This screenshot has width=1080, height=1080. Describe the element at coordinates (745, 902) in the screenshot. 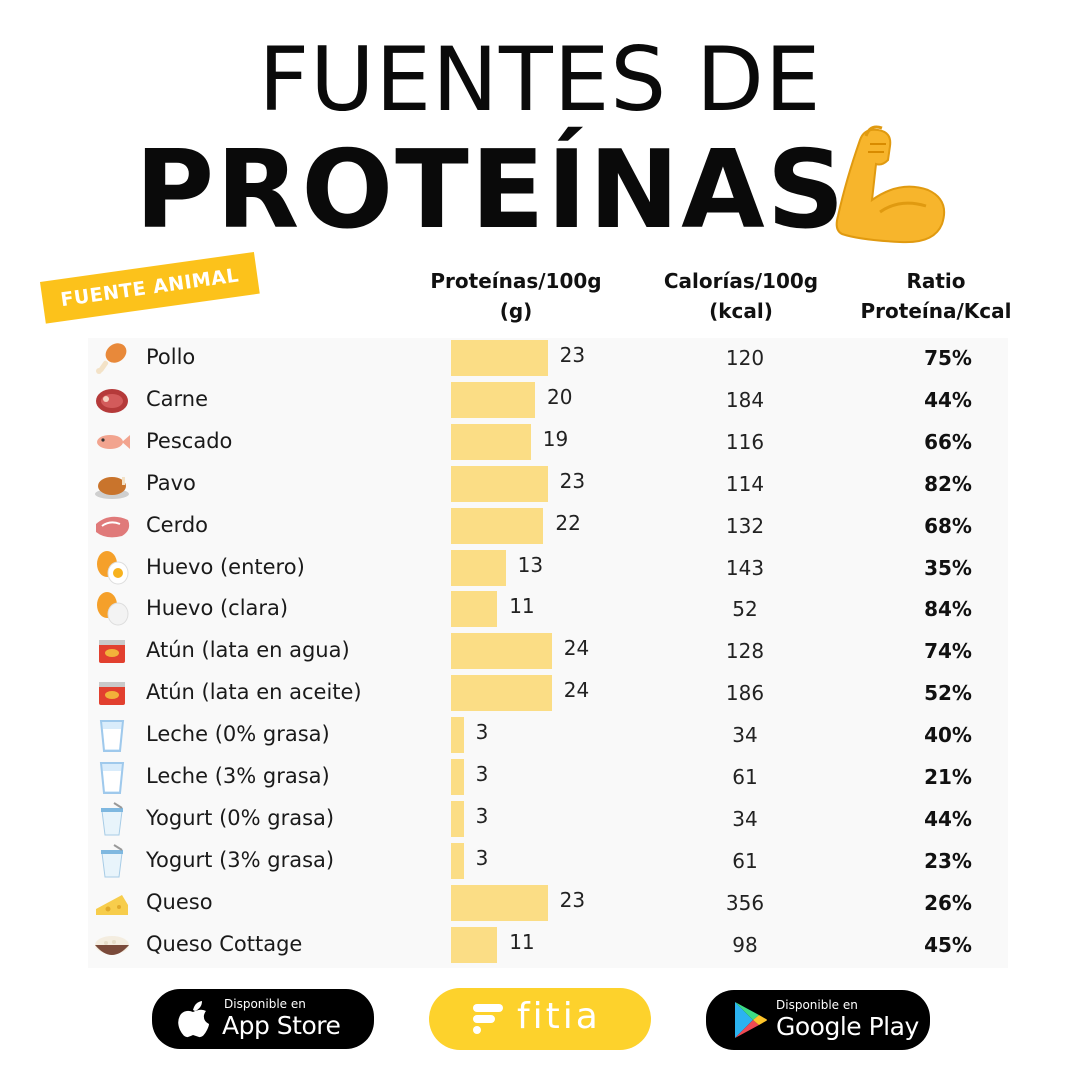

I see `calories-value: 356` at that location.